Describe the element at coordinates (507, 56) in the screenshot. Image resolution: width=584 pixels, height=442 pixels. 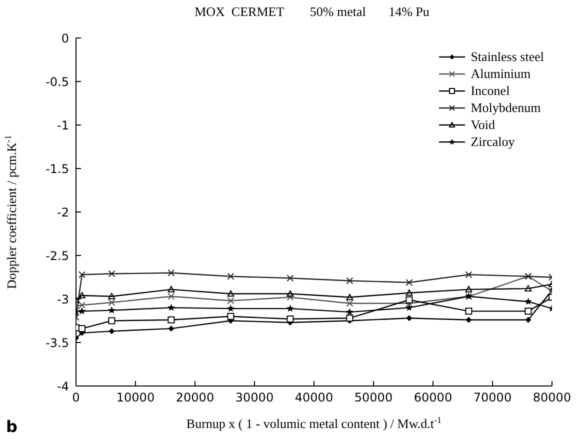
I see `legend-label: Stainless steel` at that location.